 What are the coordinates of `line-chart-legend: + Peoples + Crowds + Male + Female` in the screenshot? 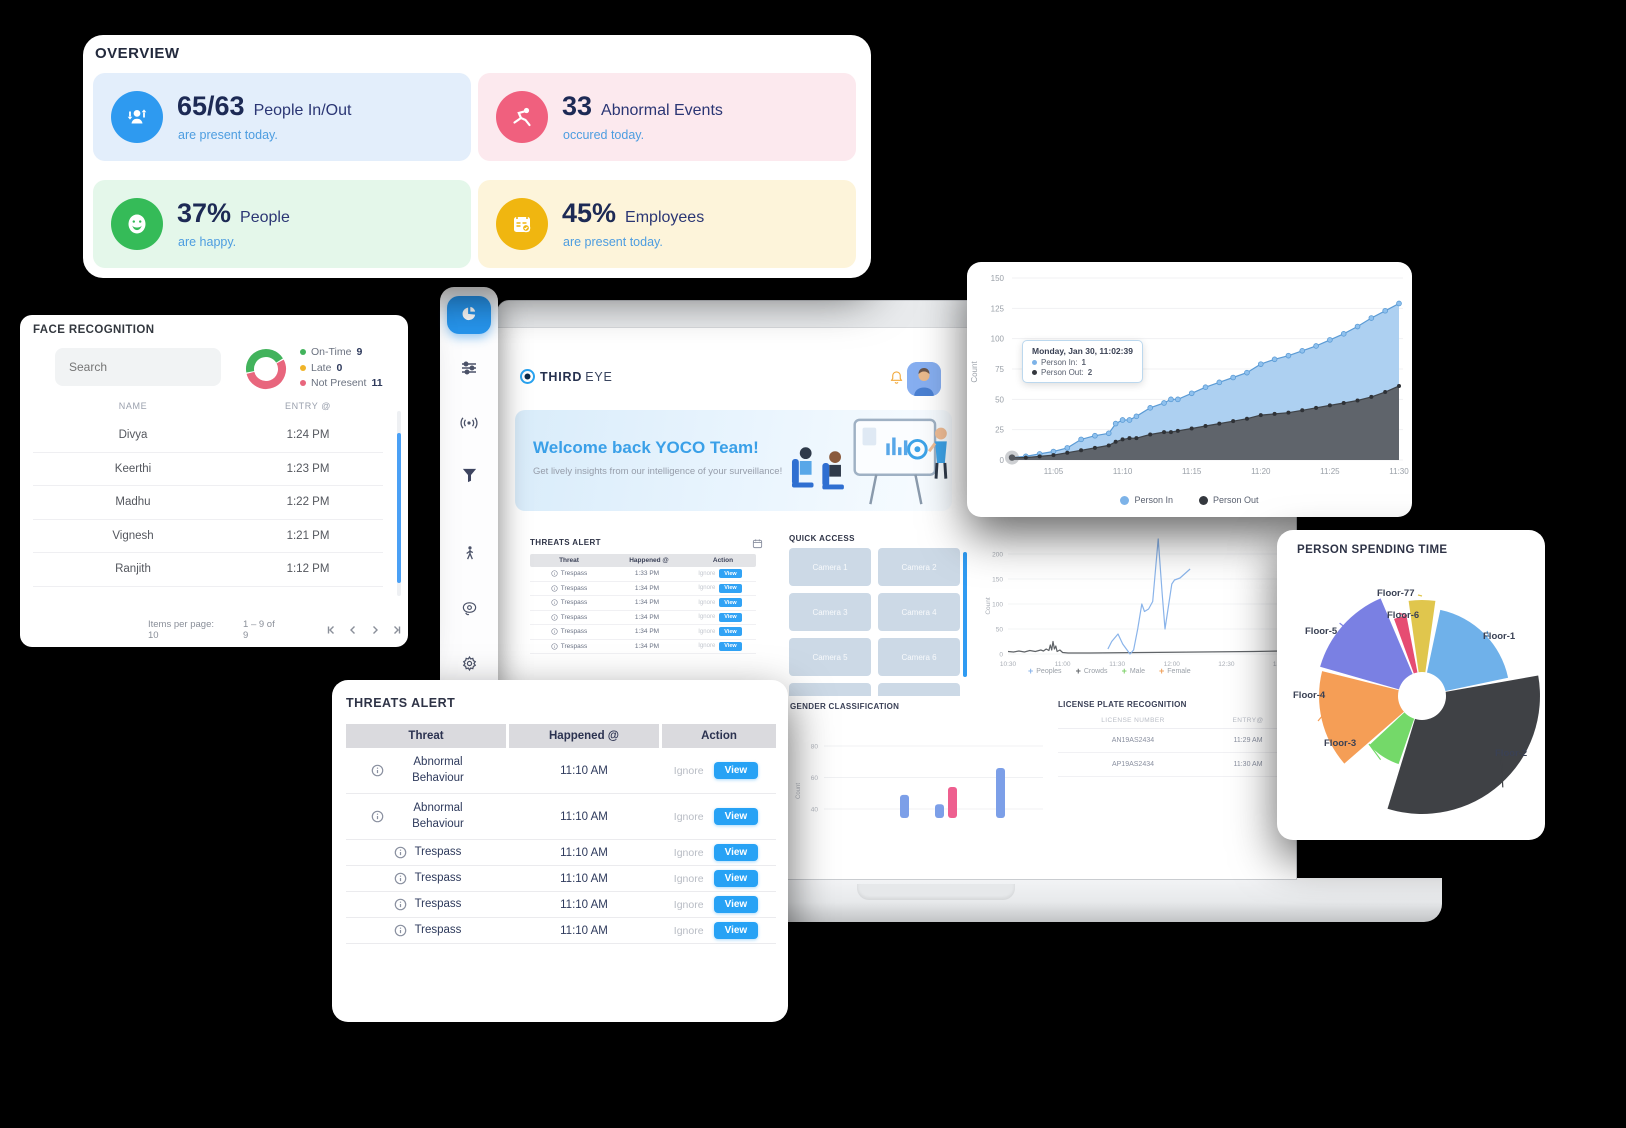 It's located at (1109, 671).